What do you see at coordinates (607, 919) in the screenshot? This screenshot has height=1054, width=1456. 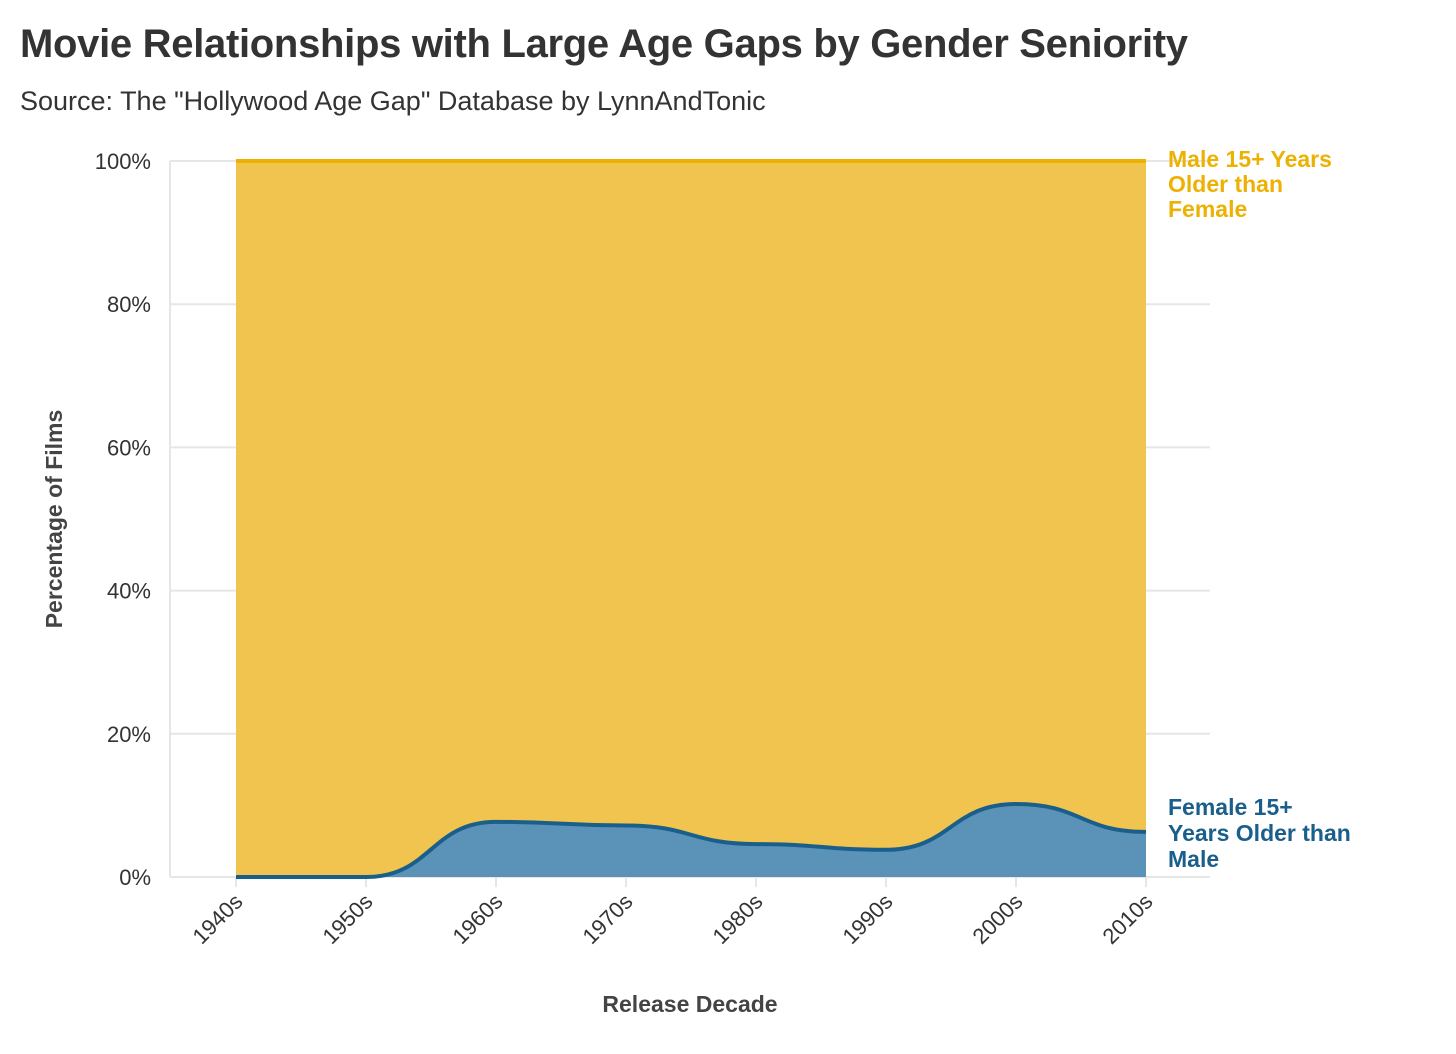 I see `x-tick-label: 1970s` at bounding box center [607, 919].